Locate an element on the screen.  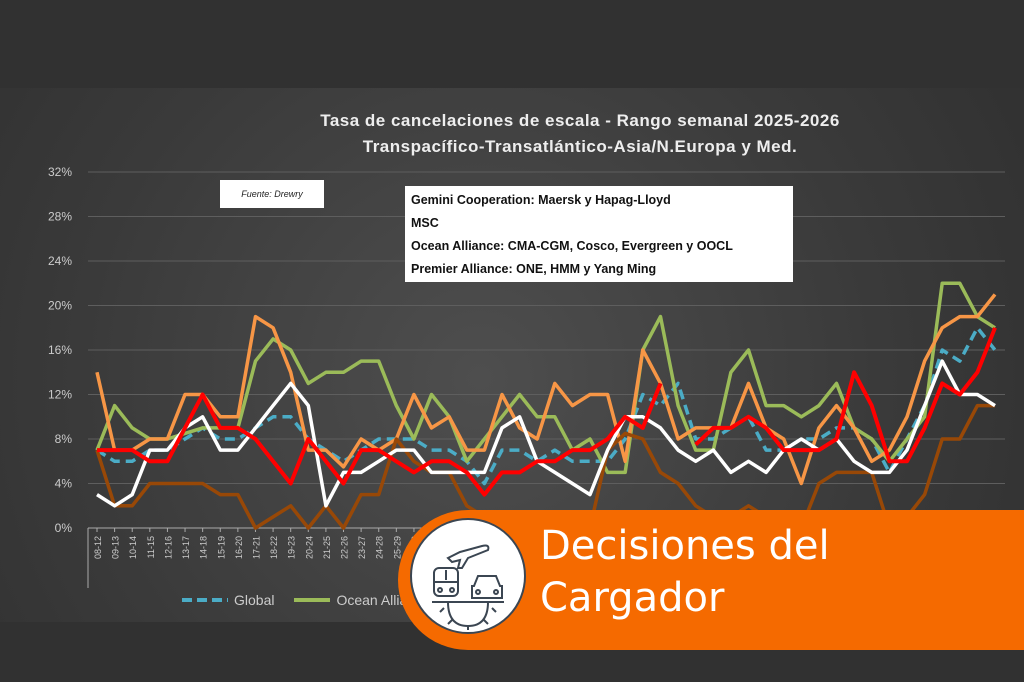
x-tick-label: 12-16 is located at coordinates (168, 547).